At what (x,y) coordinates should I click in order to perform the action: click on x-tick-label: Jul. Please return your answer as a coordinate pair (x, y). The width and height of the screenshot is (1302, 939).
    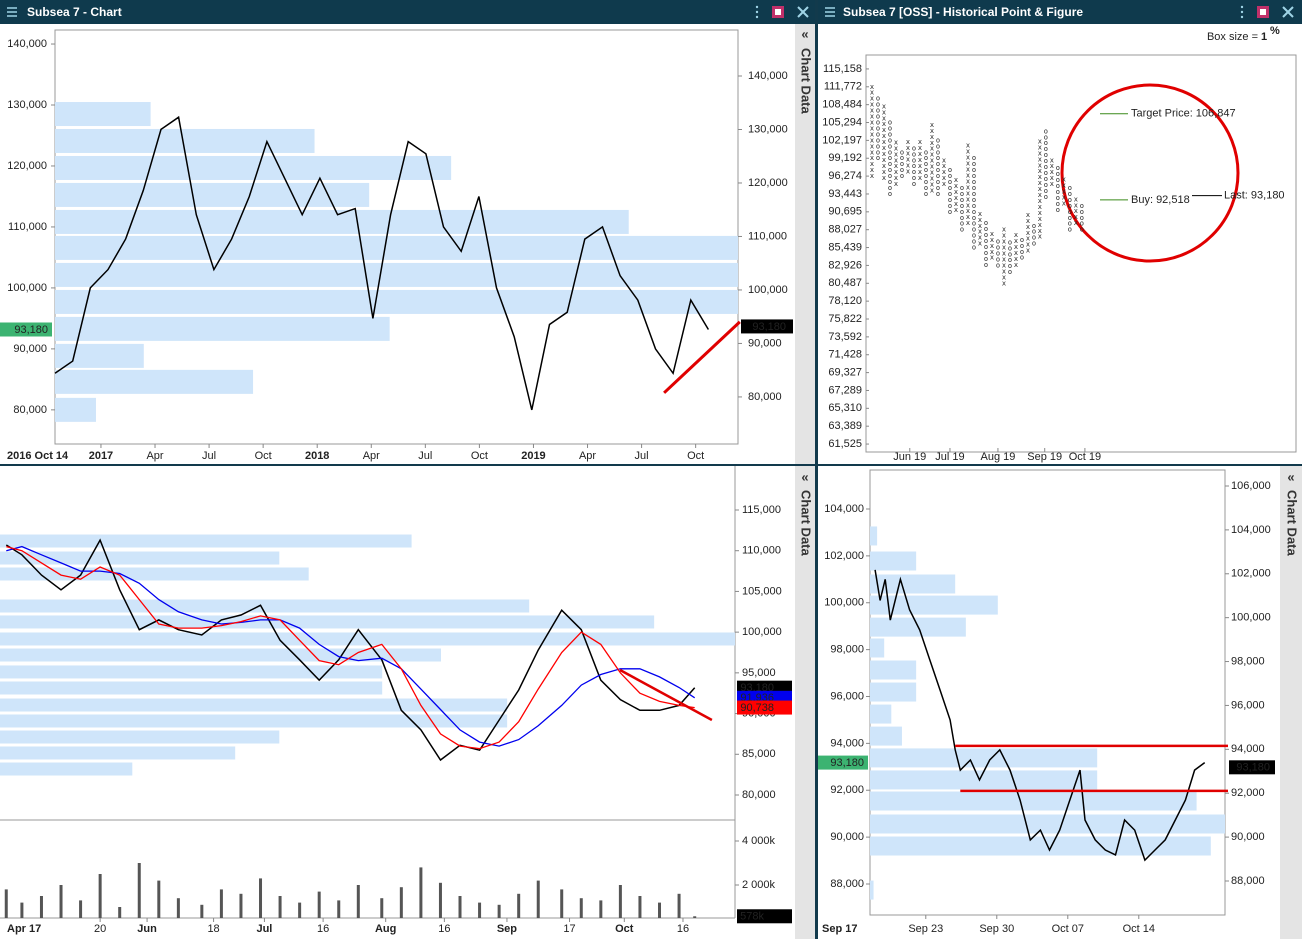
    Looking at the image, I should click on (264, 929).